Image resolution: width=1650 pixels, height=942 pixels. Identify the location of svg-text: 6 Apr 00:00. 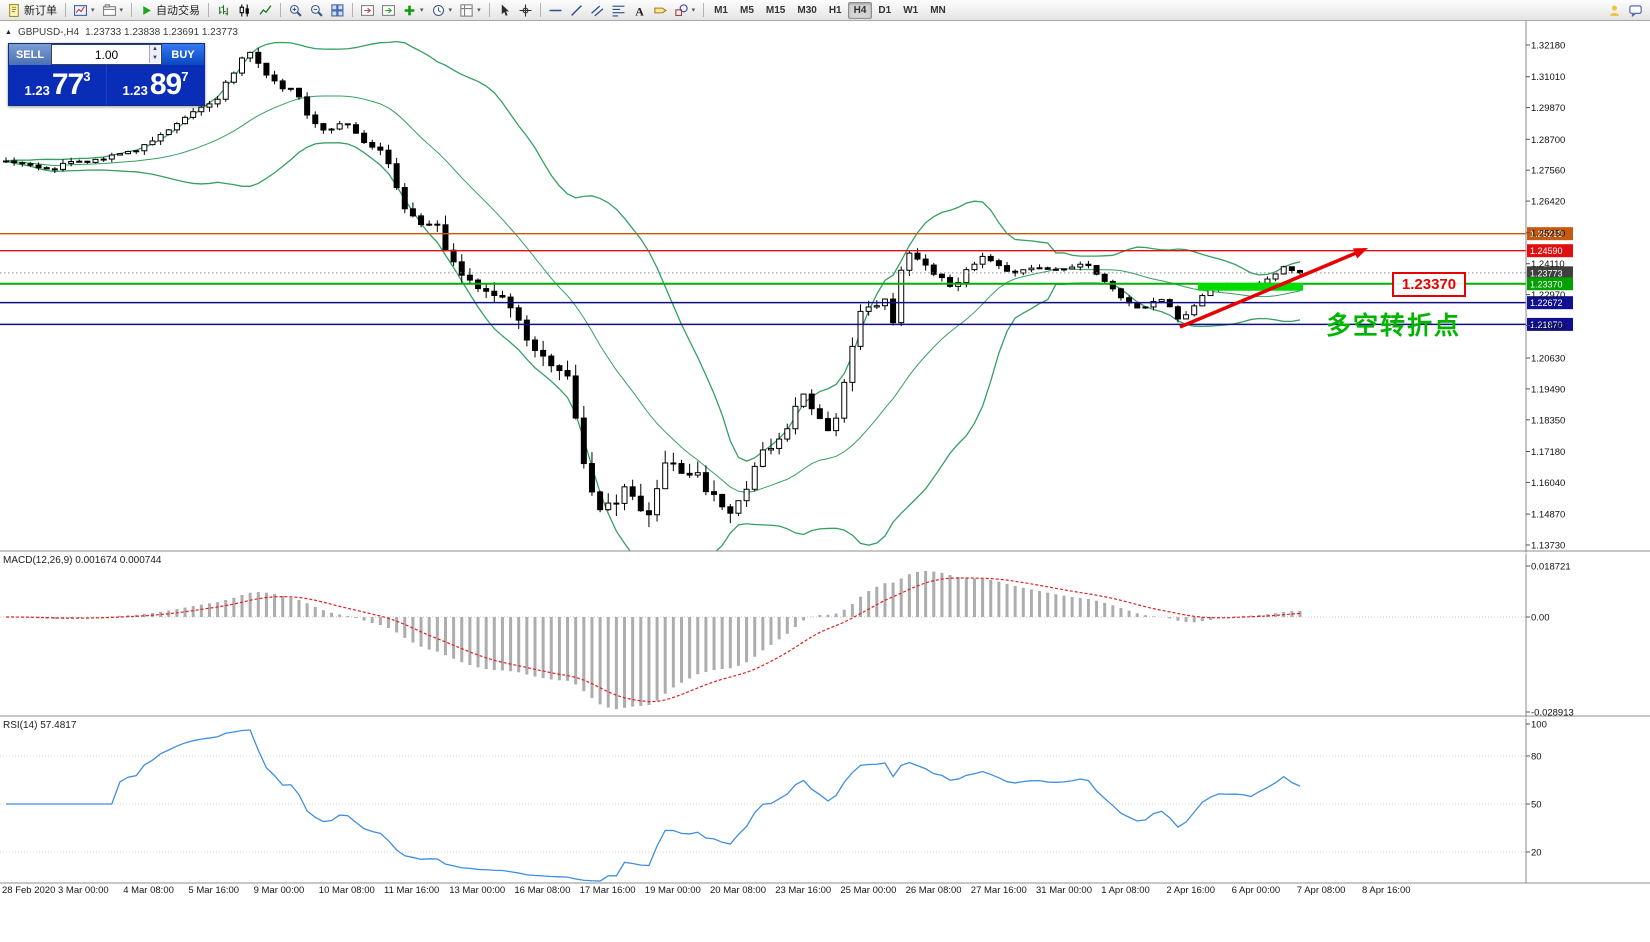
(1256, 890).